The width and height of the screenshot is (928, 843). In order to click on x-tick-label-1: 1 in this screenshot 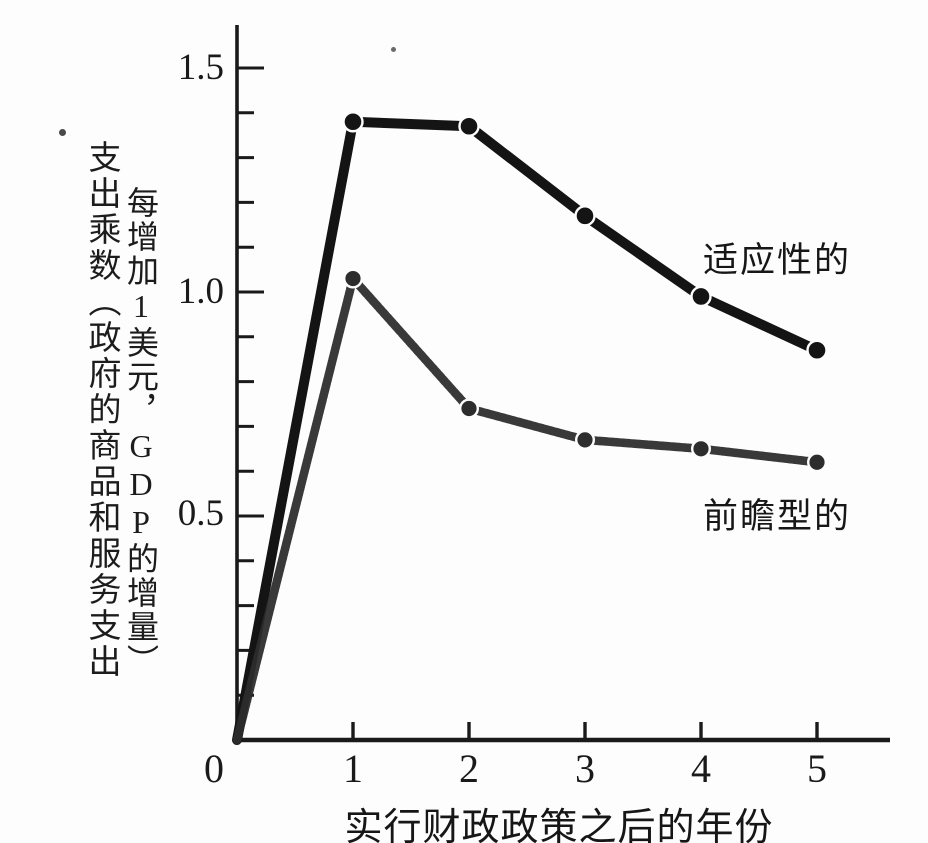, I will do `click(353, 768)`.